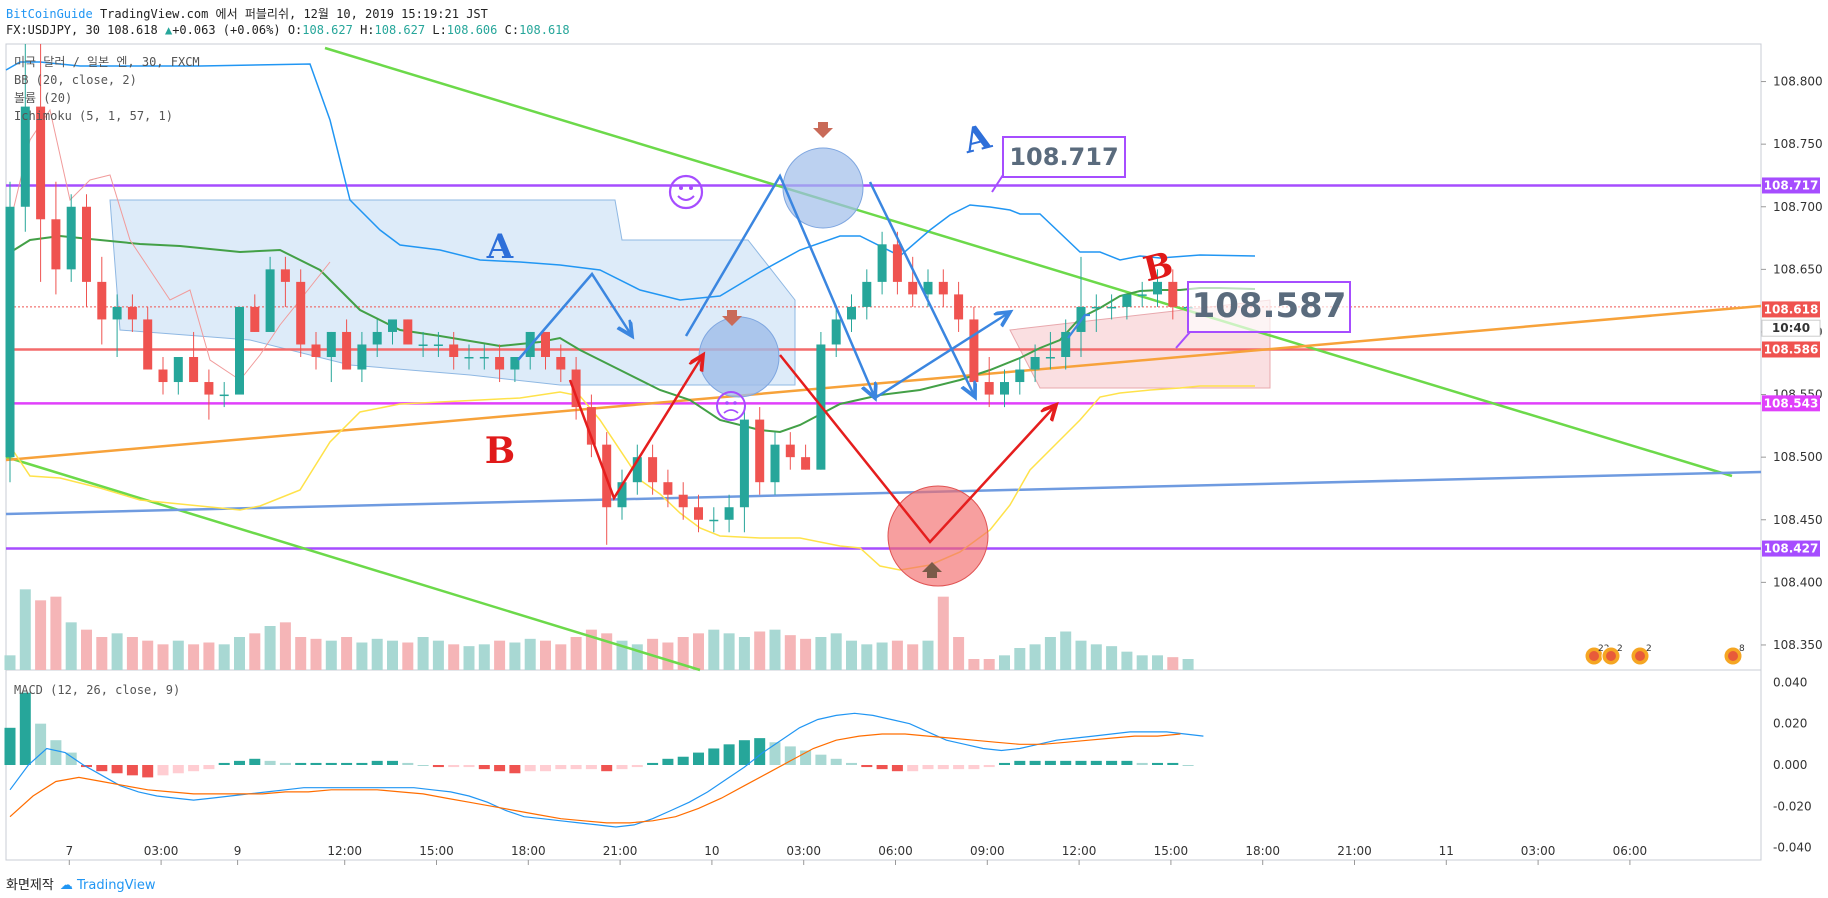  Describe the element at coordinates (116, 885) in the screenshot. I see `tradingview-link: TradingView` at that location.